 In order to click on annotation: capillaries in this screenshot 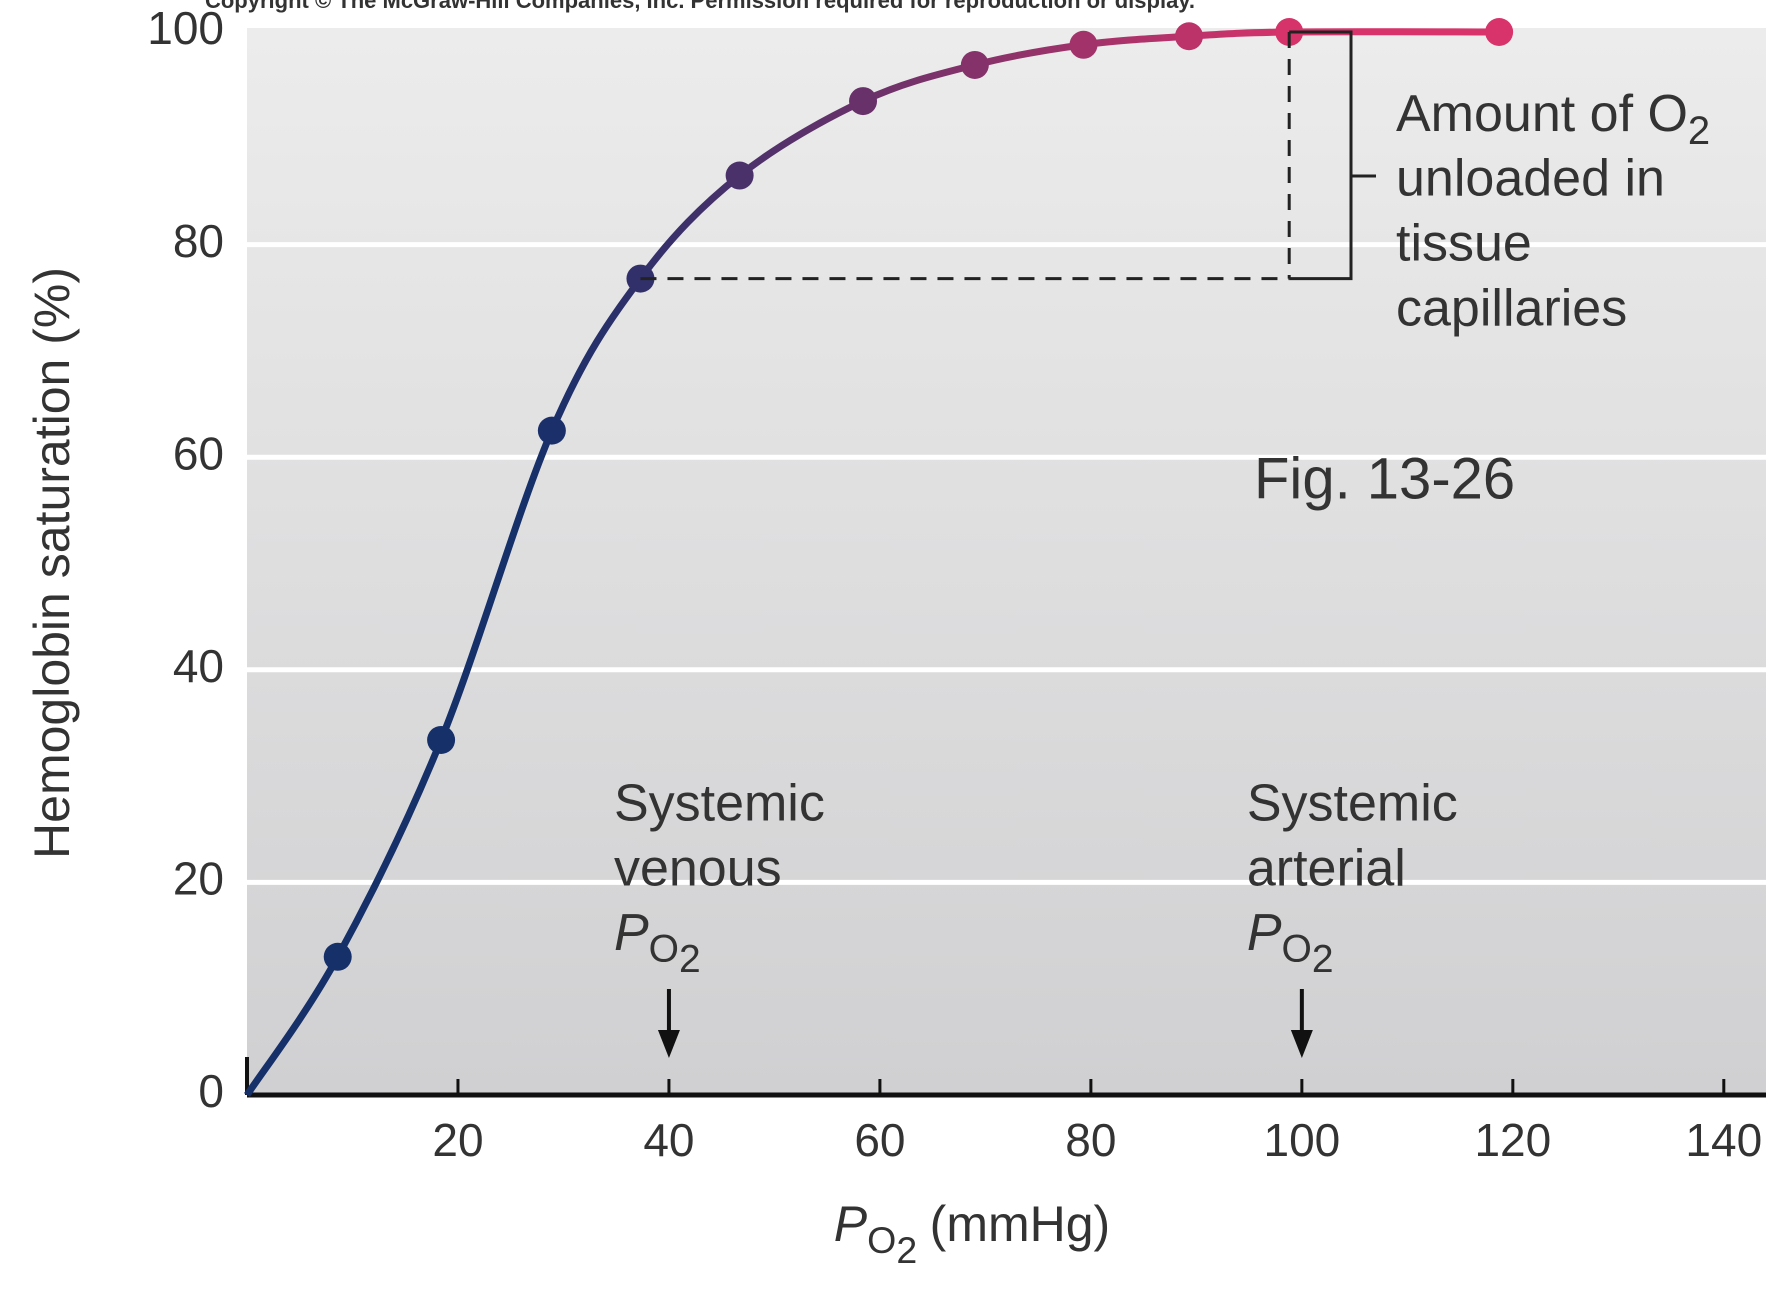, I will do `click(1511, 309)`.